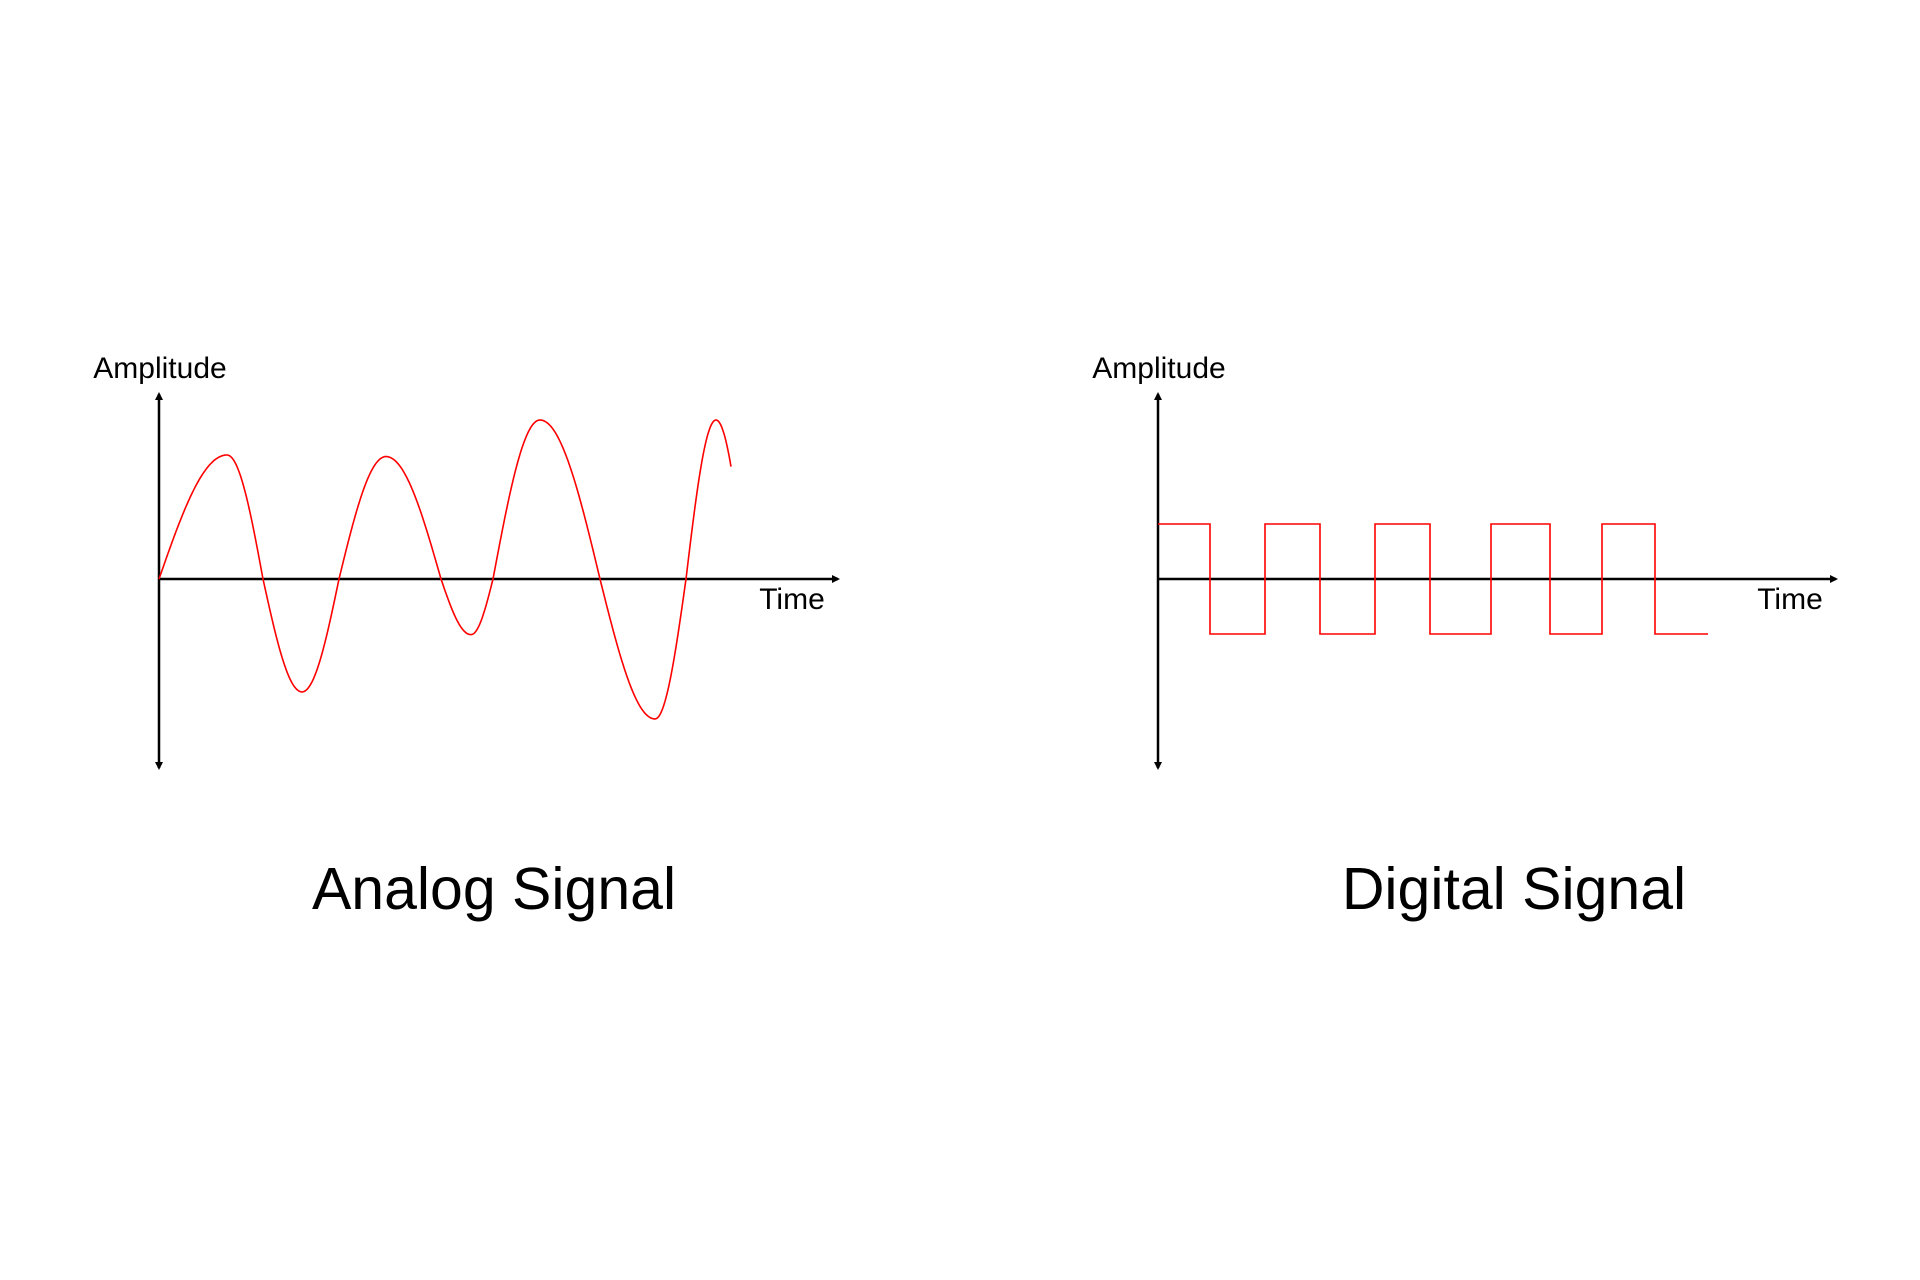 The width and height of the screenshot is (1920, 1280). Describe the element at coordinates (1790, 599) in the screenshot. I see `digital-x-label: Time` at that location.